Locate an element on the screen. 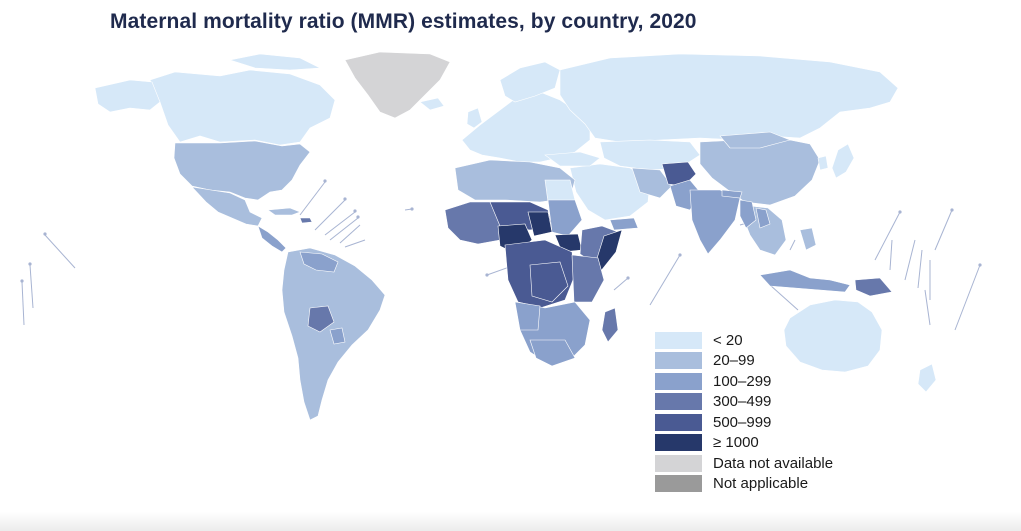 Image resolution: width=1021 pixels, height=531 pixels. legend-item-c1: < 20 is located at coordinates (770, 340).